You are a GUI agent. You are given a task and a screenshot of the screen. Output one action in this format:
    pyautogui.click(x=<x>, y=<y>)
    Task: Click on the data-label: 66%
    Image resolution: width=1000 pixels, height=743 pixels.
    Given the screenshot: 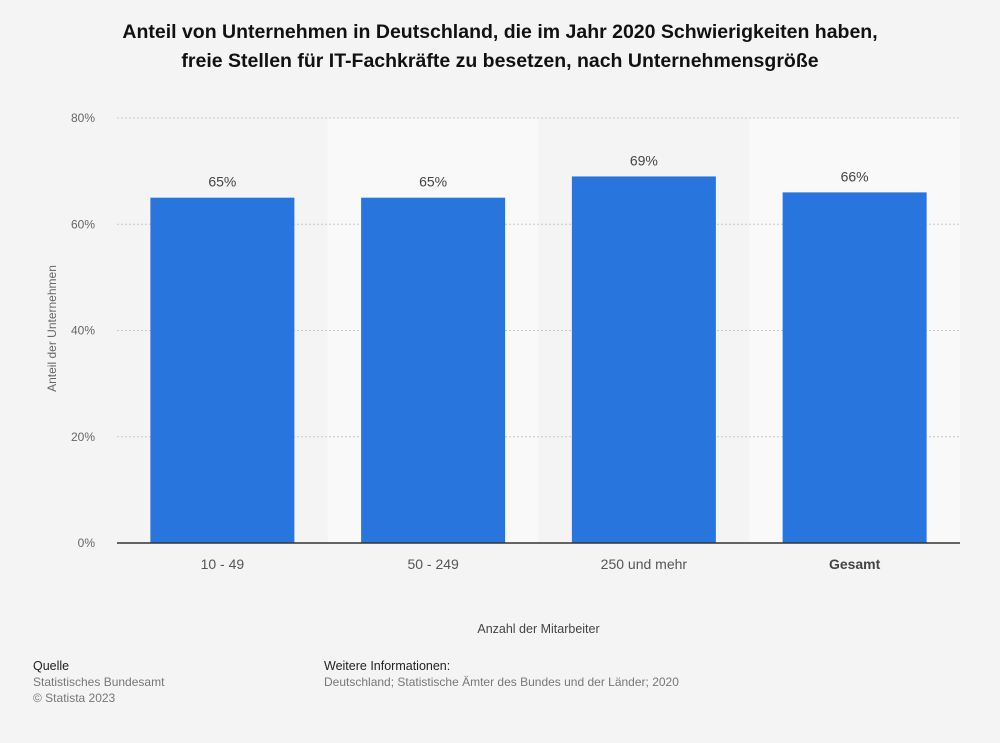 What is the action you would take?
    pyautogui.click(x=855, y=176)
    